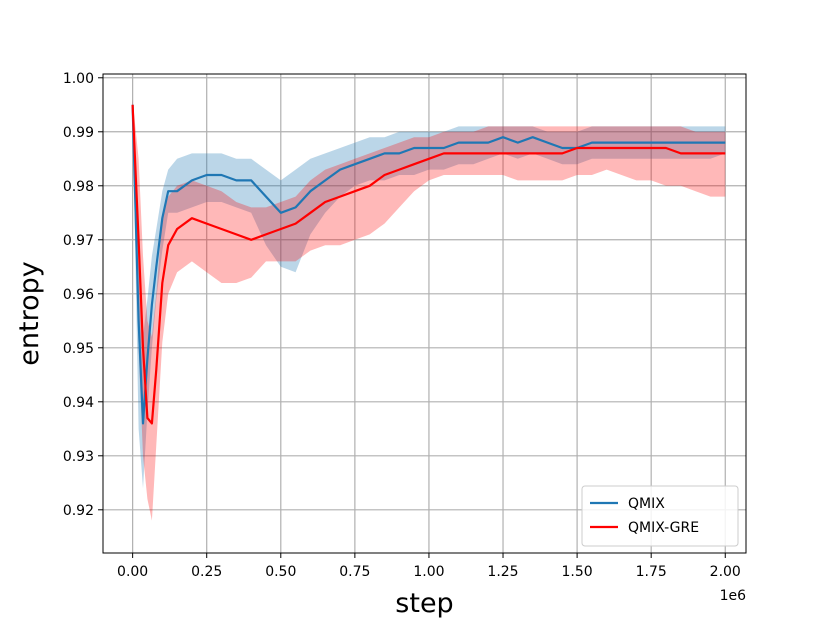 This screenshot has height=623, width=830. Describe the element at coordinates (663, 528) in the screenshot. I see `legend-label-qmix-gre: QMIX-GRE` at that location.